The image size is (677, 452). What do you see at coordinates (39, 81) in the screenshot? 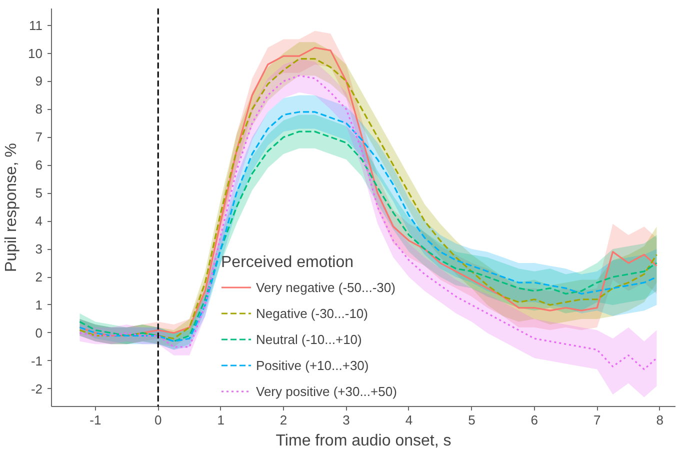
I see `y-tick-label: 9` at bounding box center [39, 81].